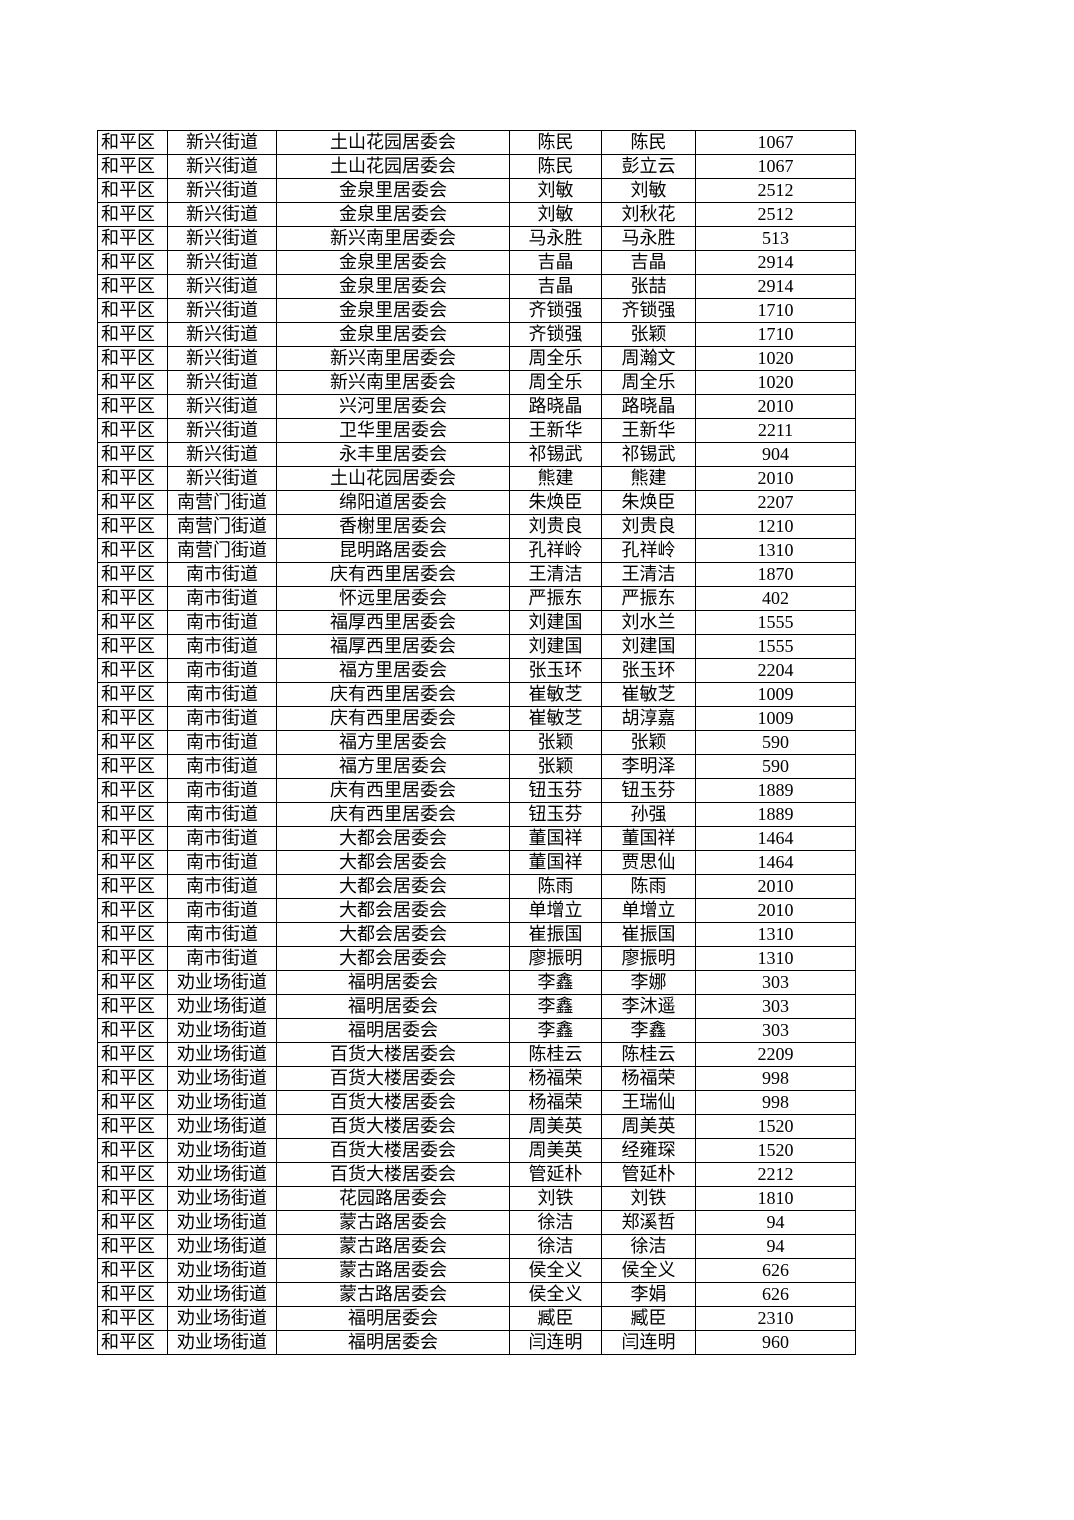 This screenshot has width=1074, height=1520. What do you see at coordinates (555, 1030) in the screenshot?
I see `head-name-cell: 李鑫` at bounding box center [555, 1030].